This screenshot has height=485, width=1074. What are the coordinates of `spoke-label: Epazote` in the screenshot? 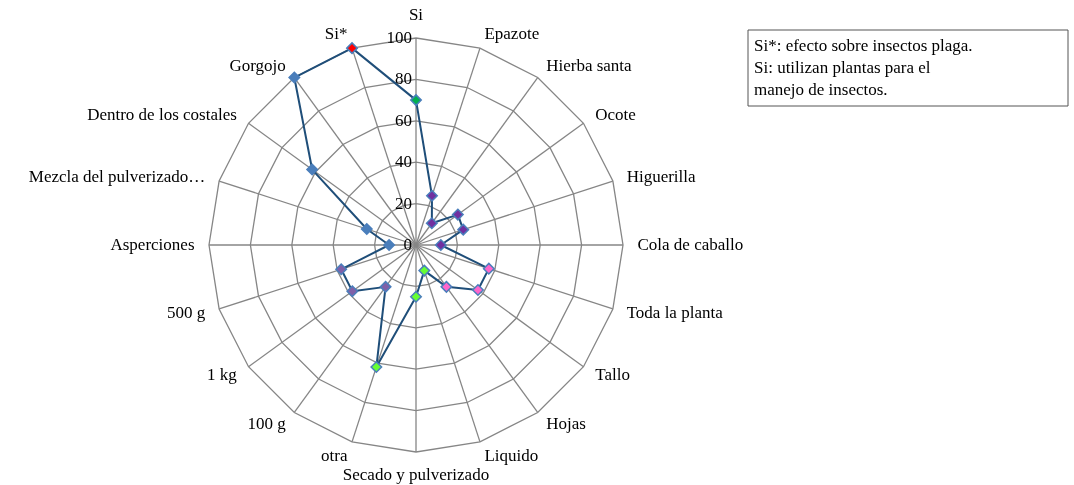 It's located at (512, 34).